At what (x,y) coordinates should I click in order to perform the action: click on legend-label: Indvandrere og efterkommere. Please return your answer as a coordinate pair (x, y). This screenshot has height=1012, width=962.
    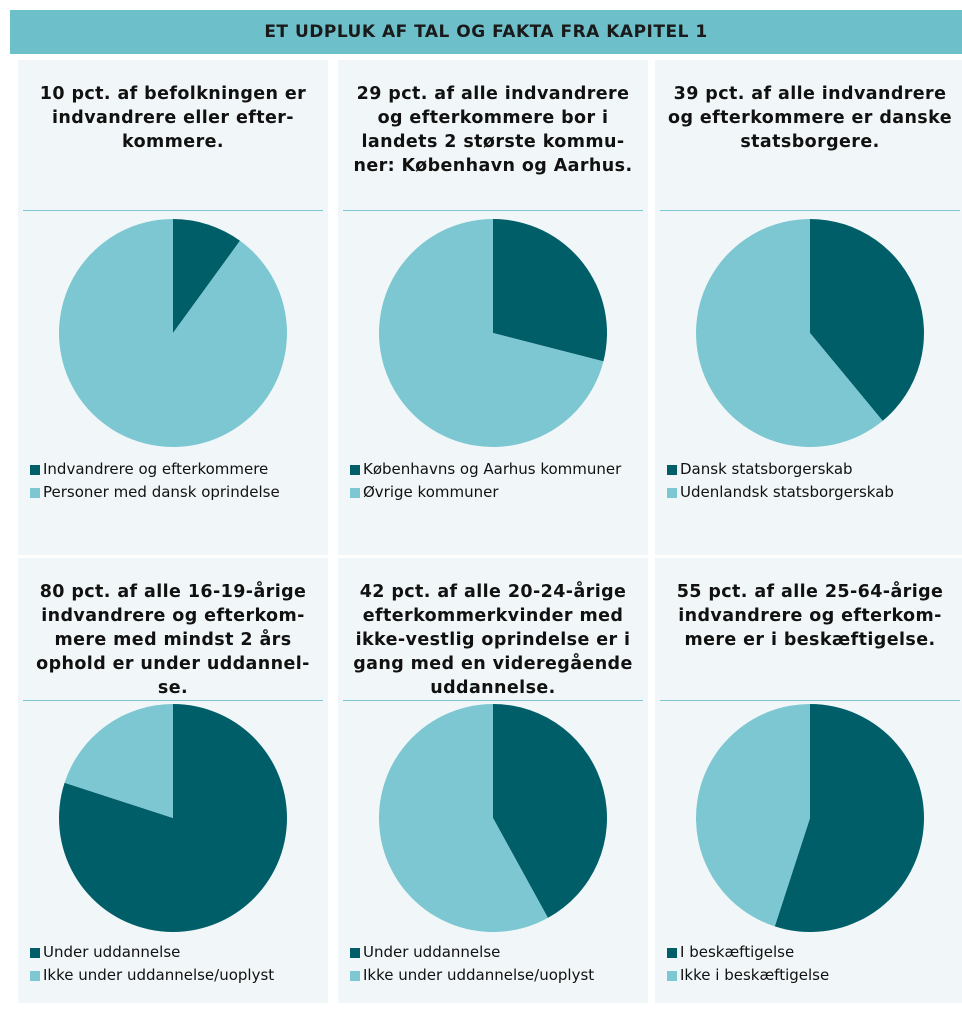
    Looking at the image, I should click on (156, 469).